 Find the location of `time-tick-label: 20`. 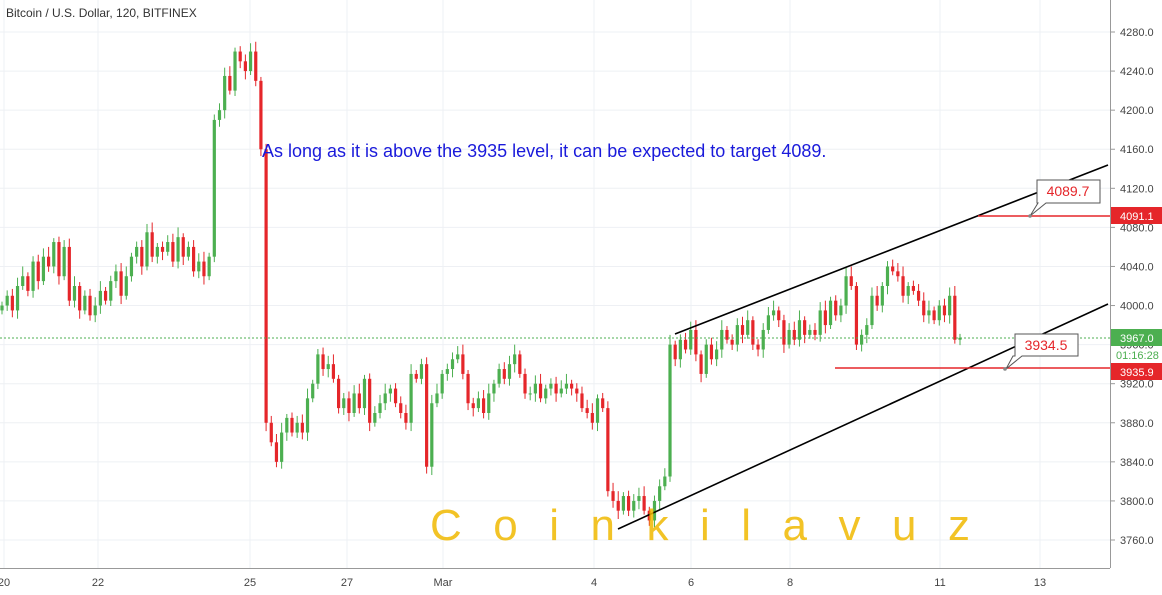

time-tick-label: 20 is located at coordinates (5, 583).